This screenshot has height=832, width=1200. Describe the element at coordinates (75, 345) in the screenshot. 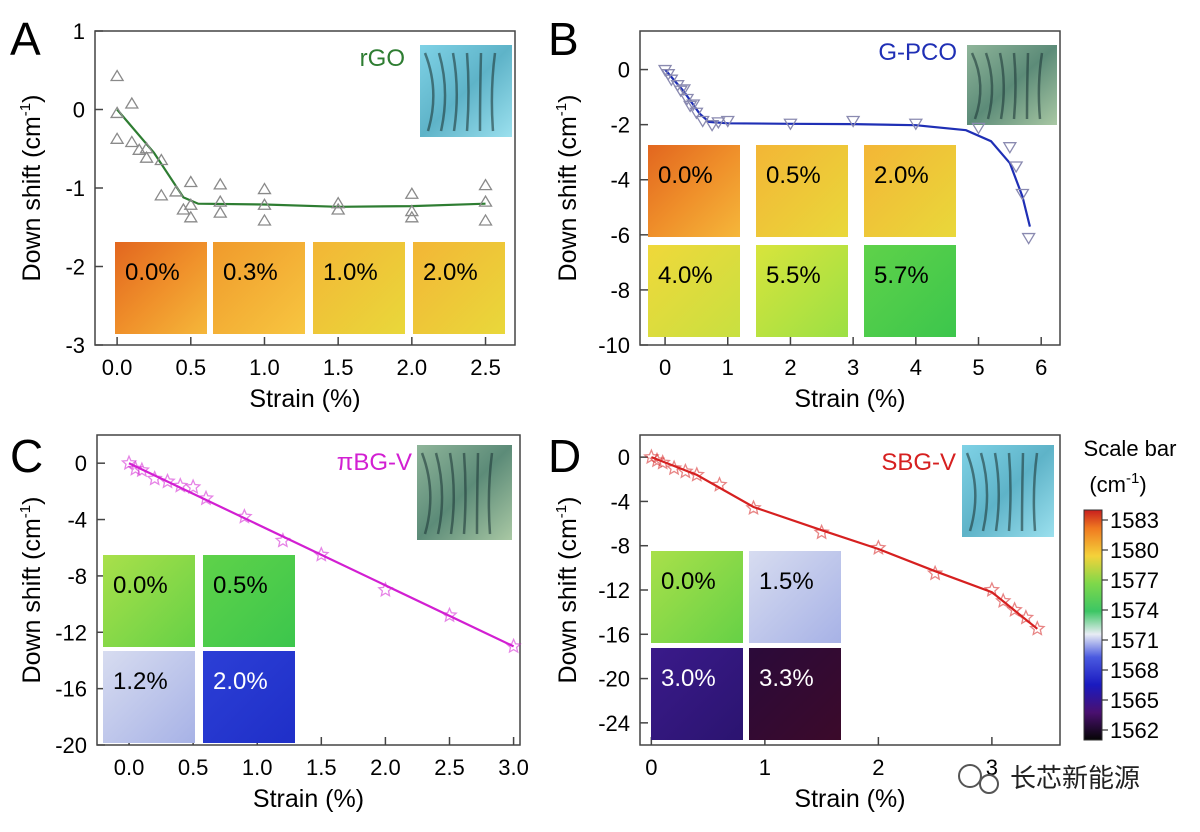

I see `y-tick-label: -3` at that location.